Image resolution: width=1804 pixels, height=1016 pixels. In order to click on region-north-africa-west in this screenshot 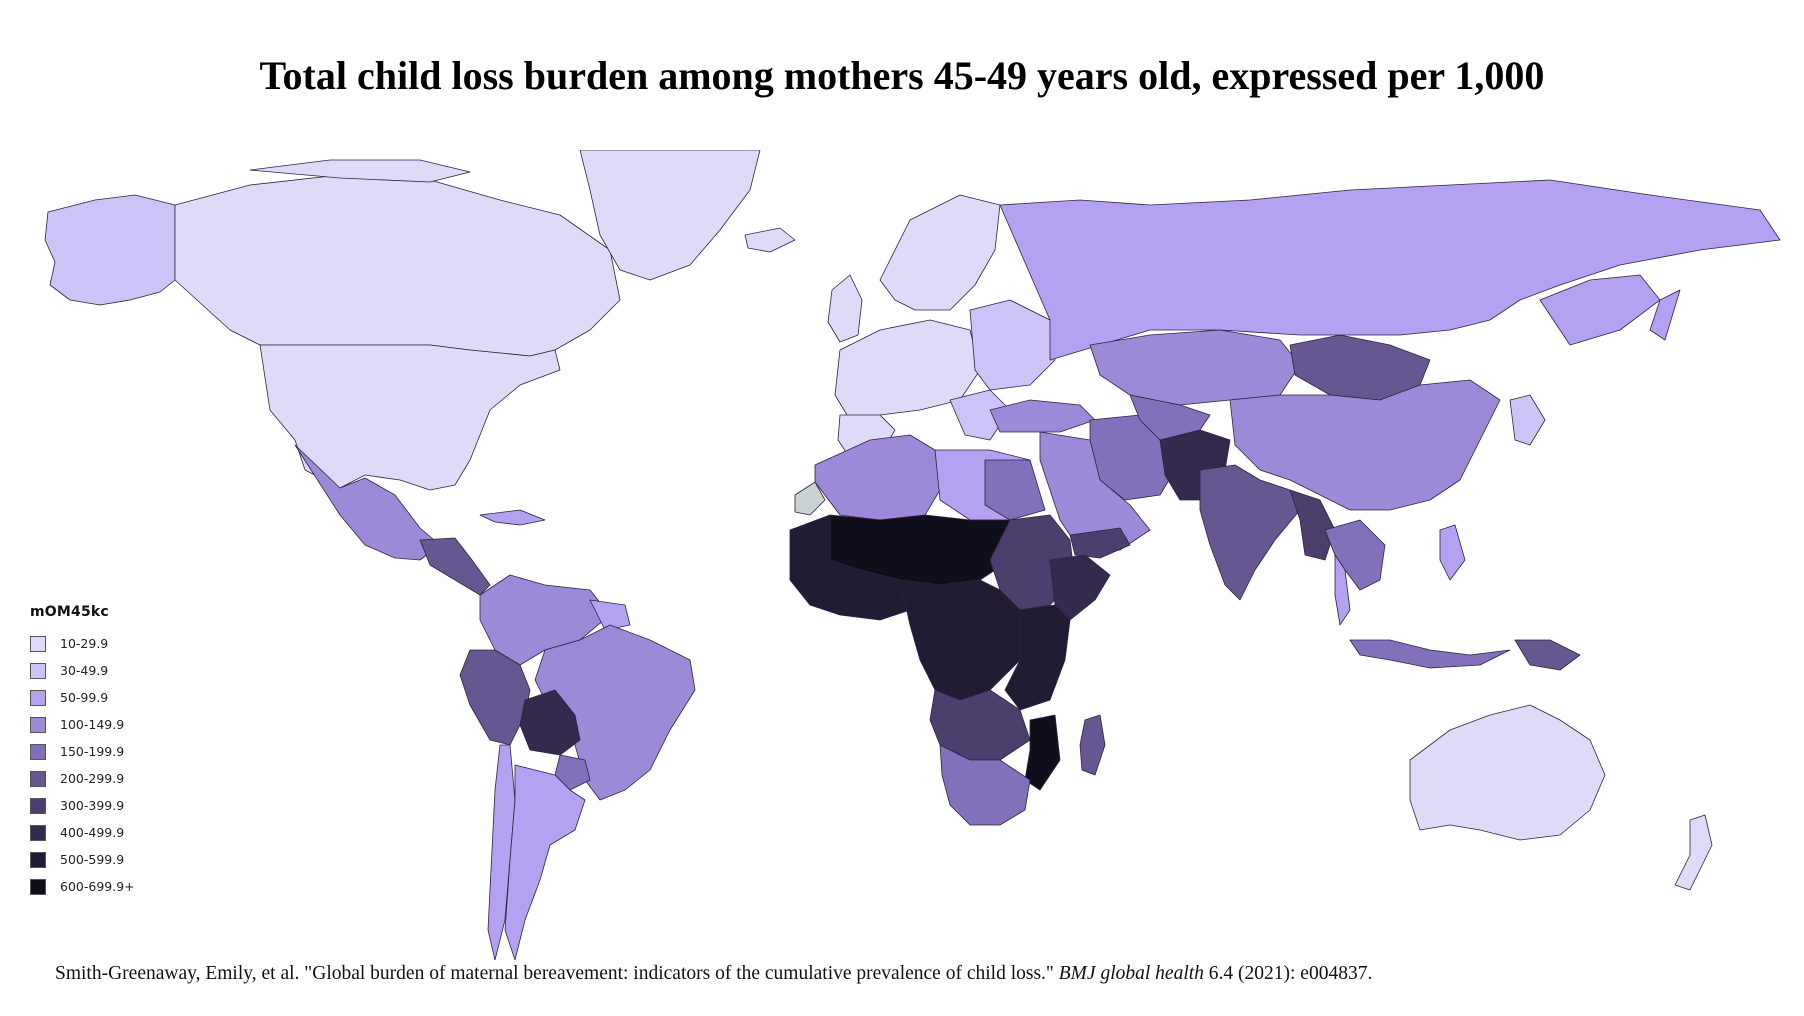, I will do `click(877, 477)`.